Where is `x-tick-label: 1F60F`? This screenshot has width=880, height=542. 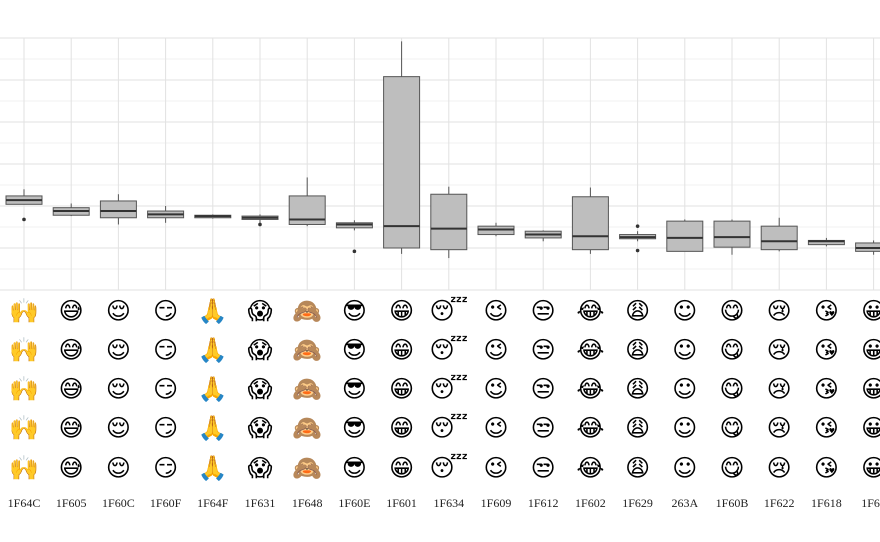
x-tick-label: 1F60F is located at coordinates (166, 503).